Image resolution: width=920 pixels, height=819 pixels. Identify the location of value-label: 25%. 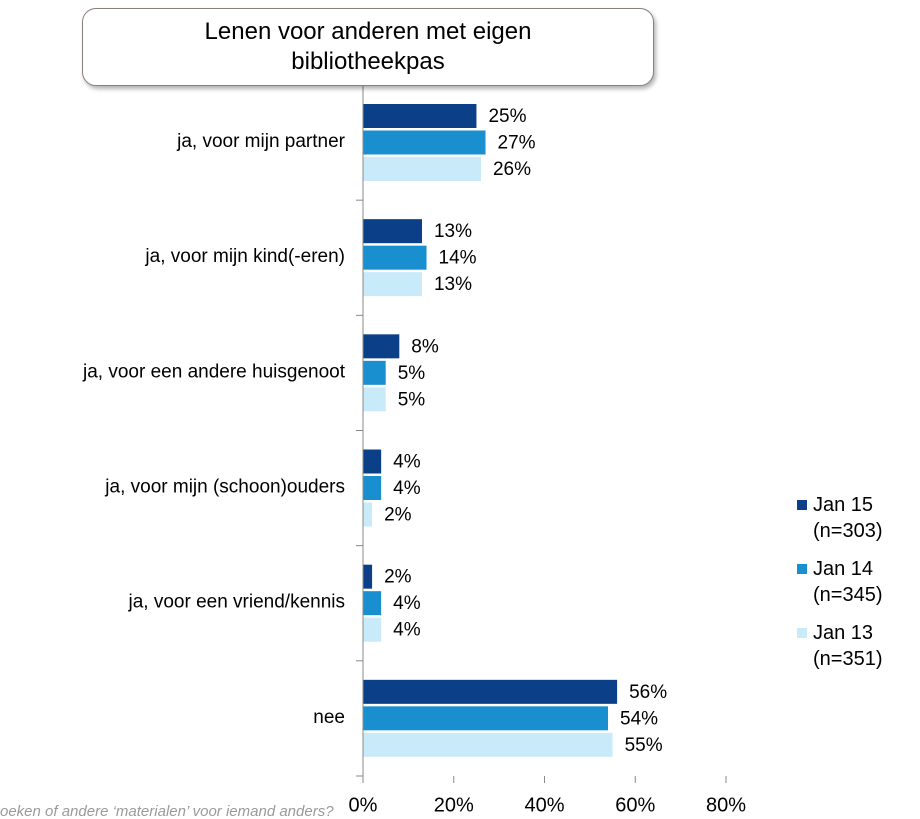
(507, 116).